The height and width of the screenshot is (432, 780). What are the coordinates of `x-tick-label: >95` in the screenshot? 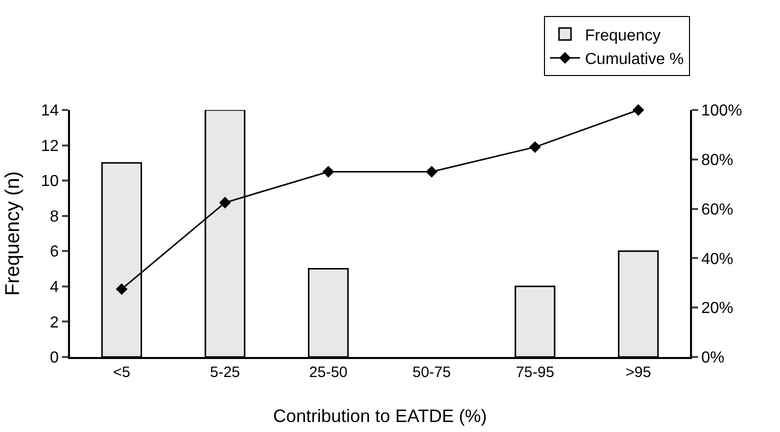 It's located at (639, 372).